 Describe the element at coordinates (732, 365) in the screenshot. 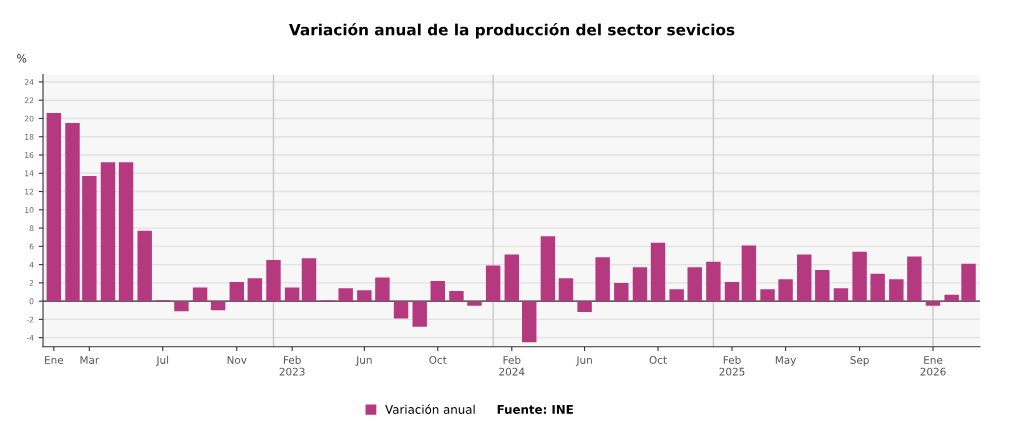

I see `x-tick-label: Feb 2025` at that location.